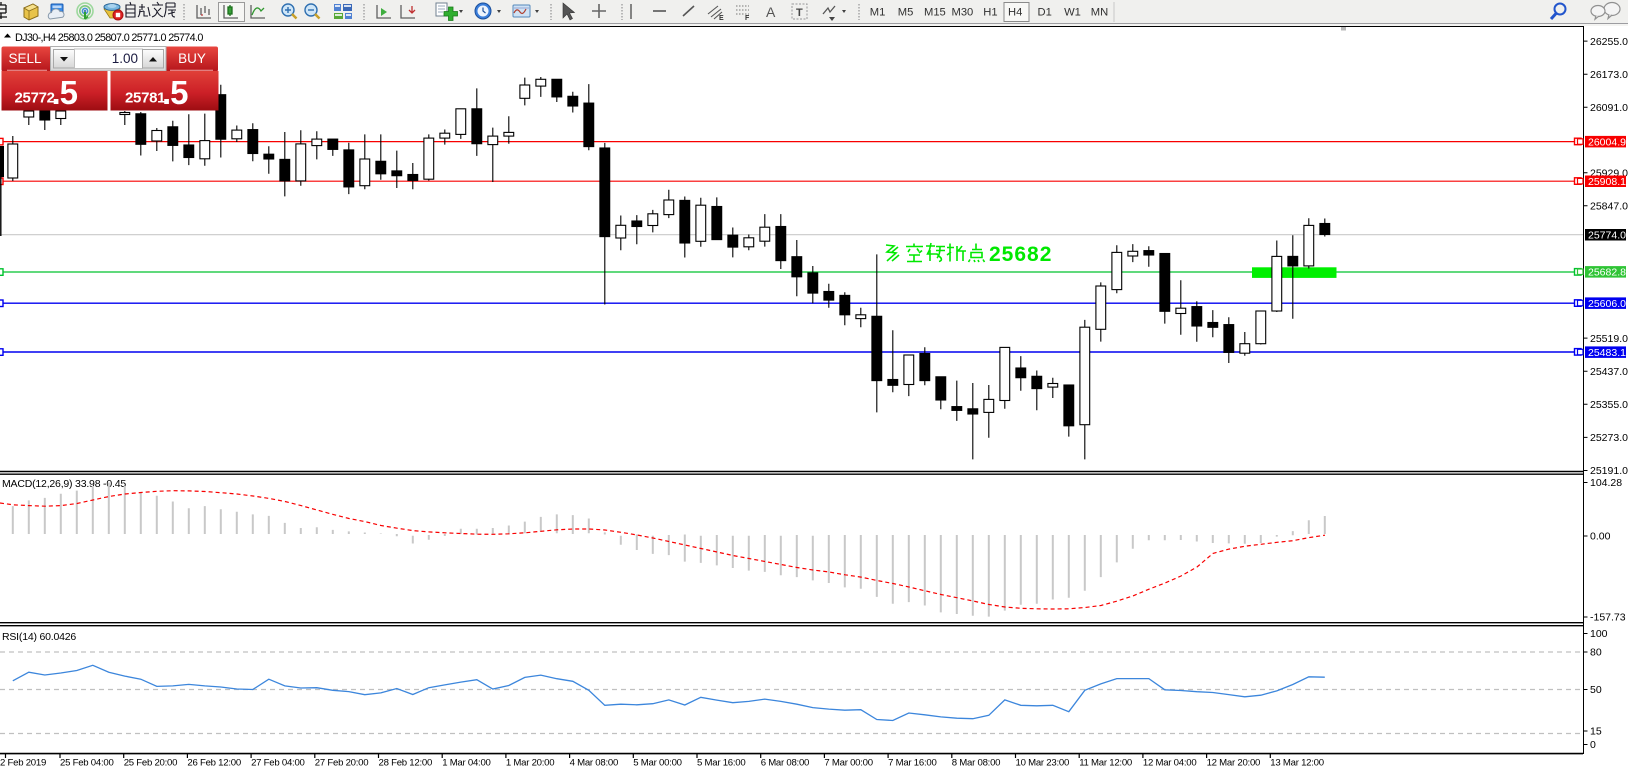 This screenshot has height=775, width=1628. Describe the element at coordinates (799, 13) in the screenshot. I see `svg-text: T` at that location.